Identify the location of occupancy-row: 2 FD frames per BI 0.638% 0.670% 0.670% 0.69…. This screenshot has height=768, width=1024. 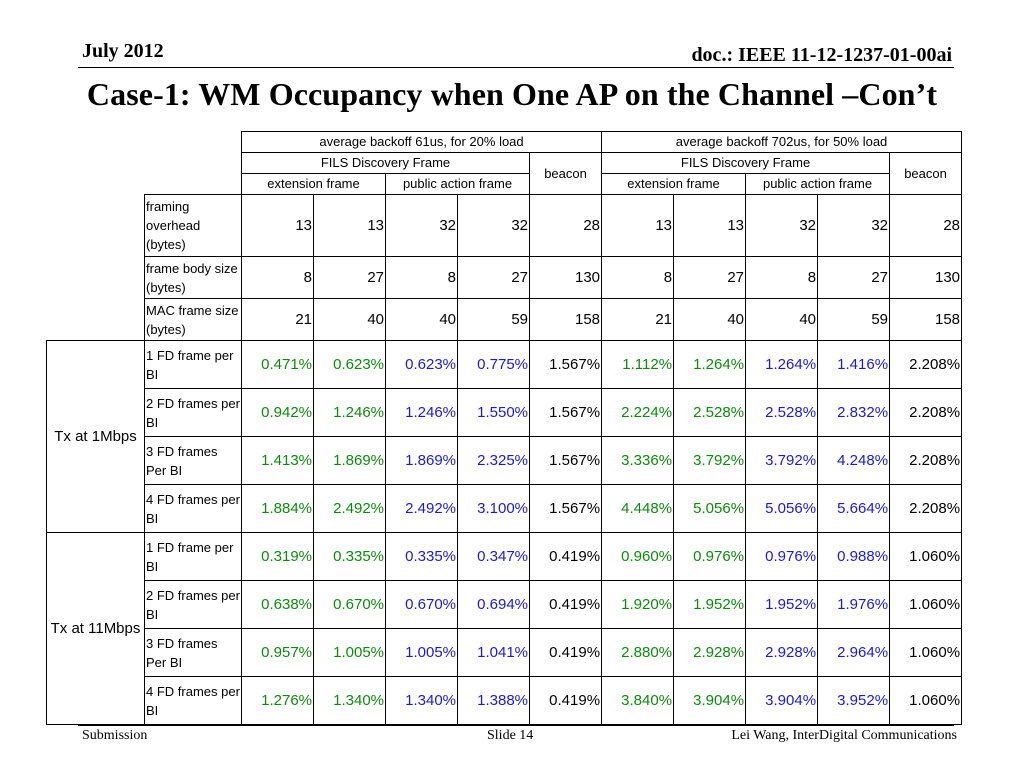
(505, 604).